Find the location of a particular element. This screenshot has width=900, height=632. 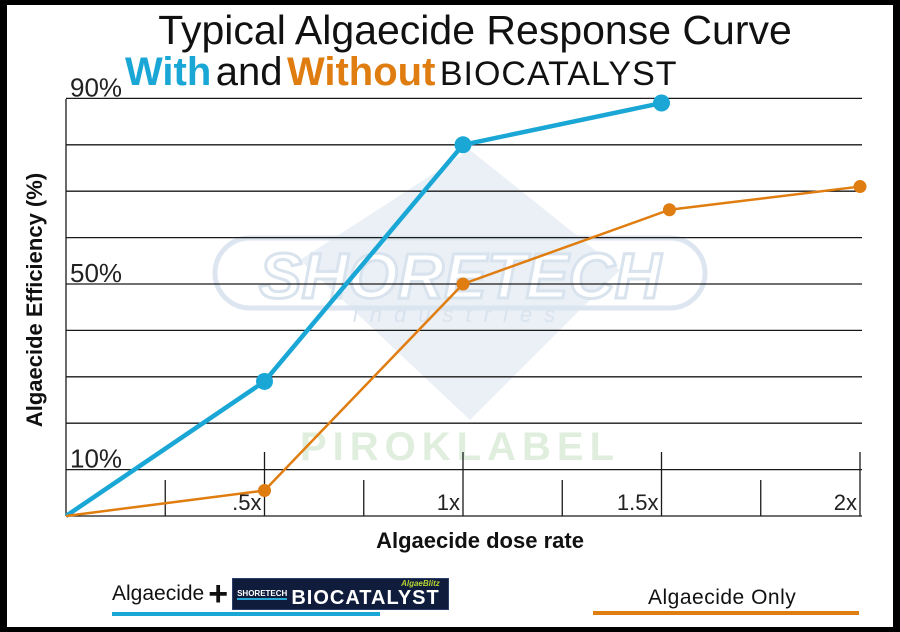

legend-algaecide-label: Algaecide is located at coordinates (158, 593).